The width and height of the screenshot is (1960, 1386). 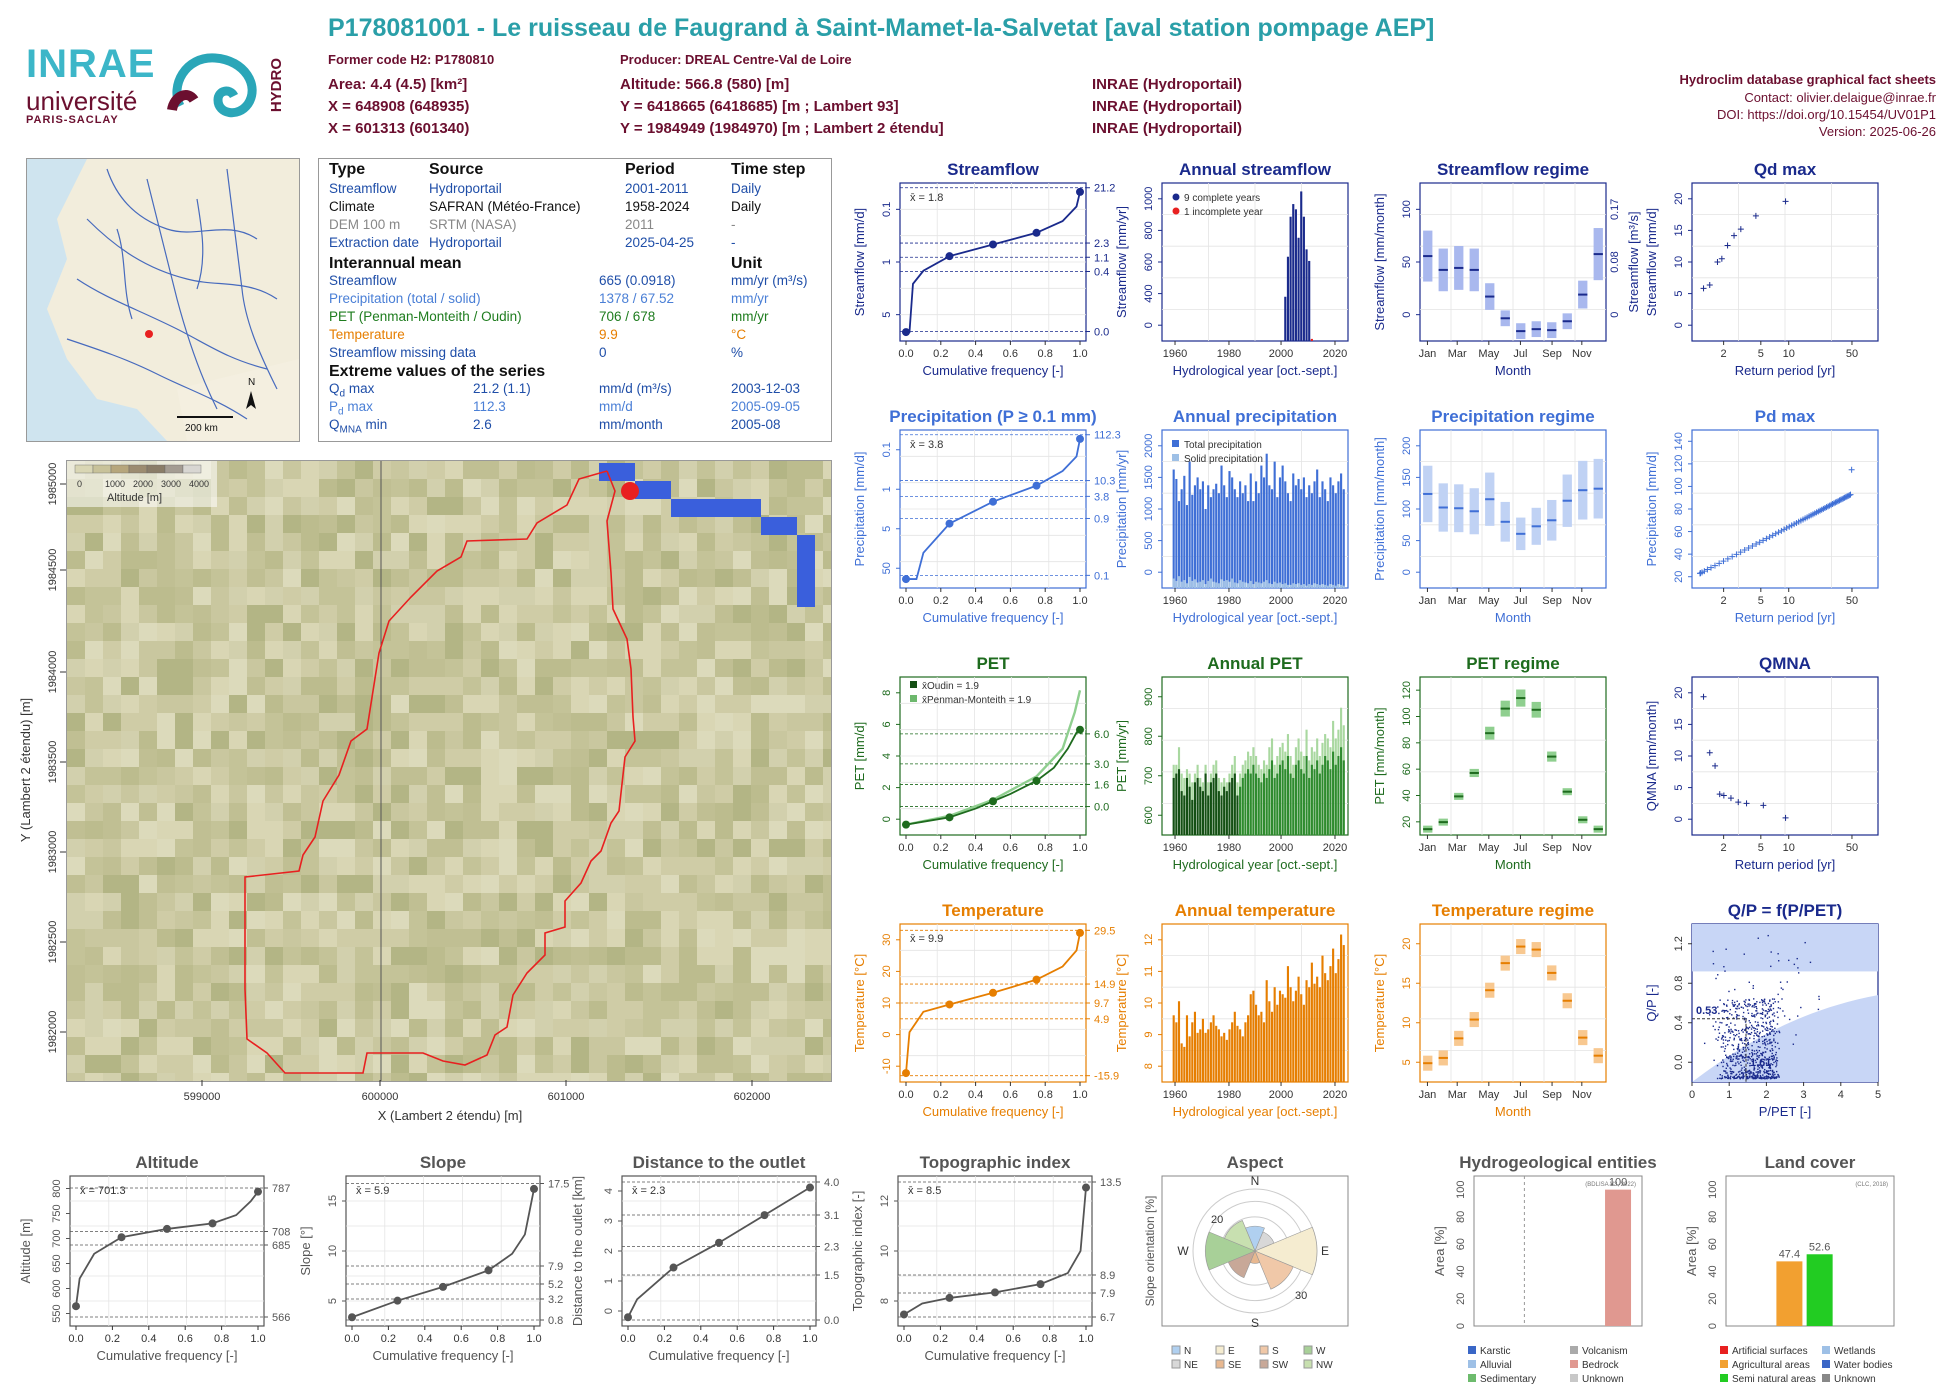 I want to click on y-tick-label: 8, so click(x=887, y=693).